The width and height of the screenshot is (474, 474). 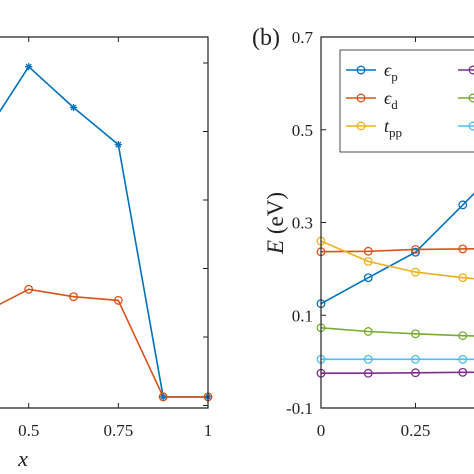 What do you see at coordinates (275, 247) in the screenshot?
I see `panel-b-y-axis-label-symbol: E` at bounding box center [275, 247].